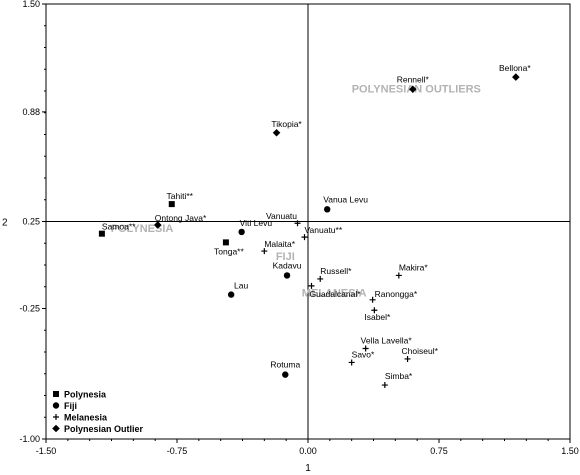  Describe the element at coordinates (420, 351) in the screenshot. I see `point-label: Choiseul*` at that location.